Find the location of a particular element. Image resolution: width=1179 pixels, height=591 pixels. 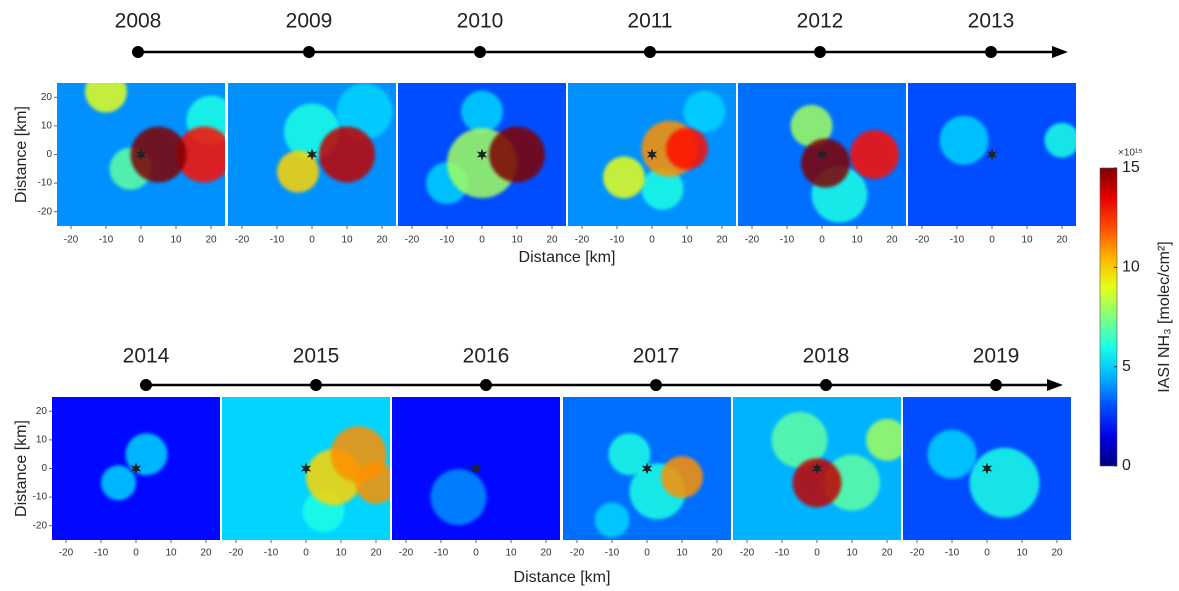

year-label: 2012 is located at coordinates (820, 21).